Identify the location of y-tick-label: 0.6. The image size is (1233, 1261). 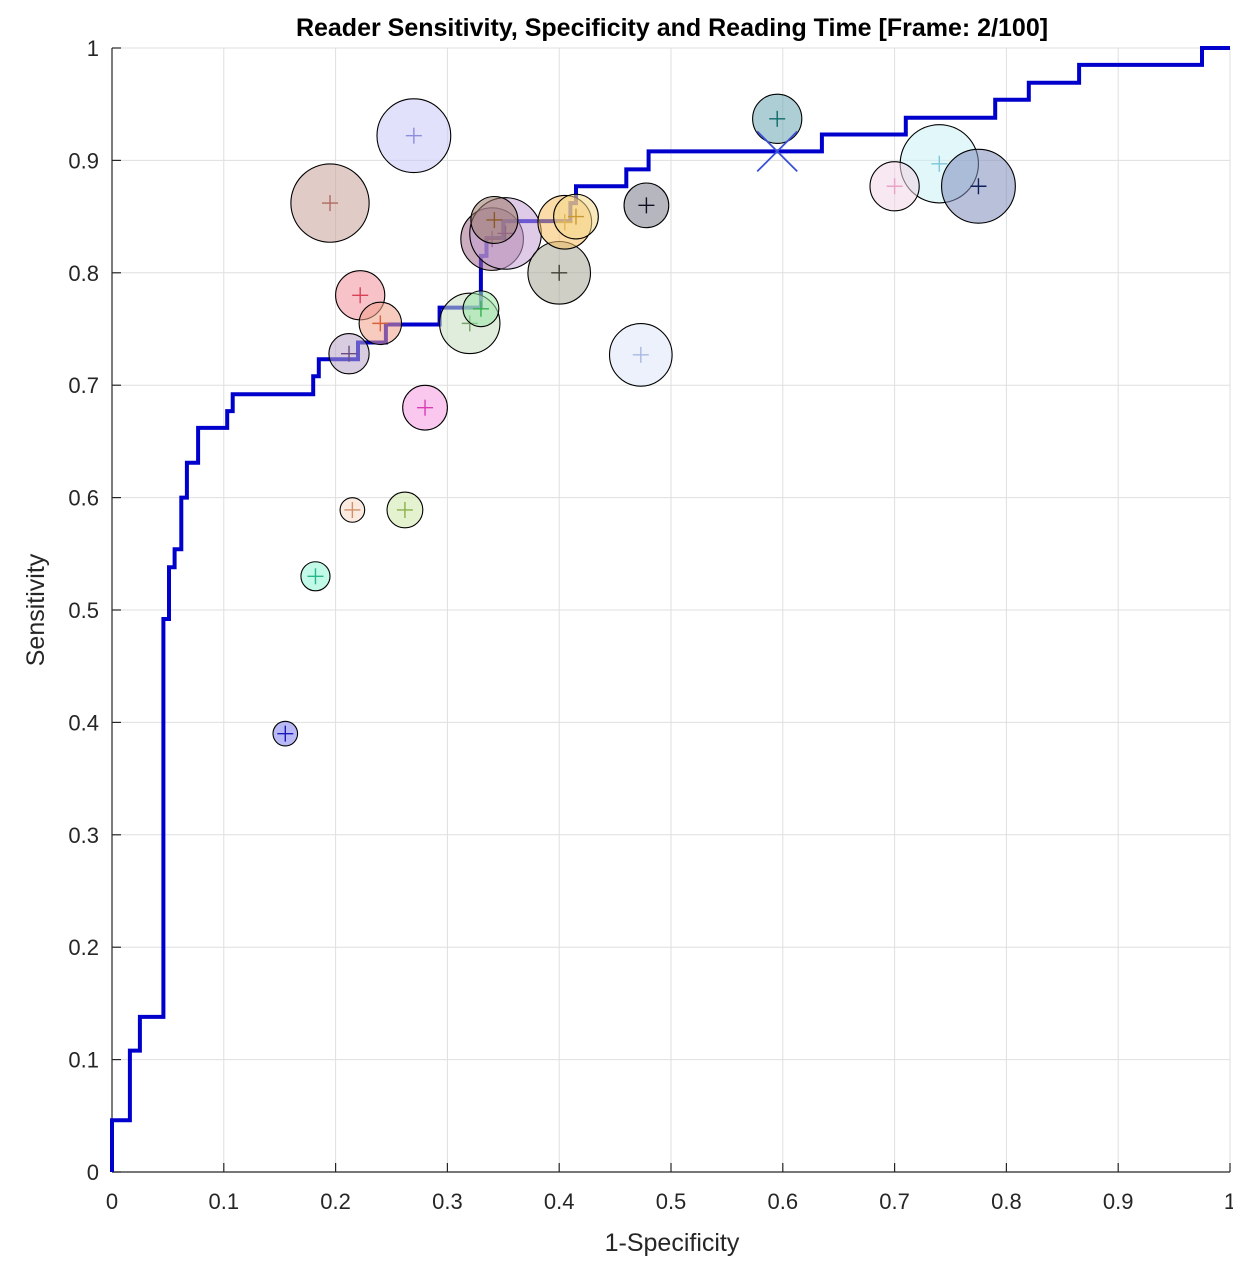
(83, 498).